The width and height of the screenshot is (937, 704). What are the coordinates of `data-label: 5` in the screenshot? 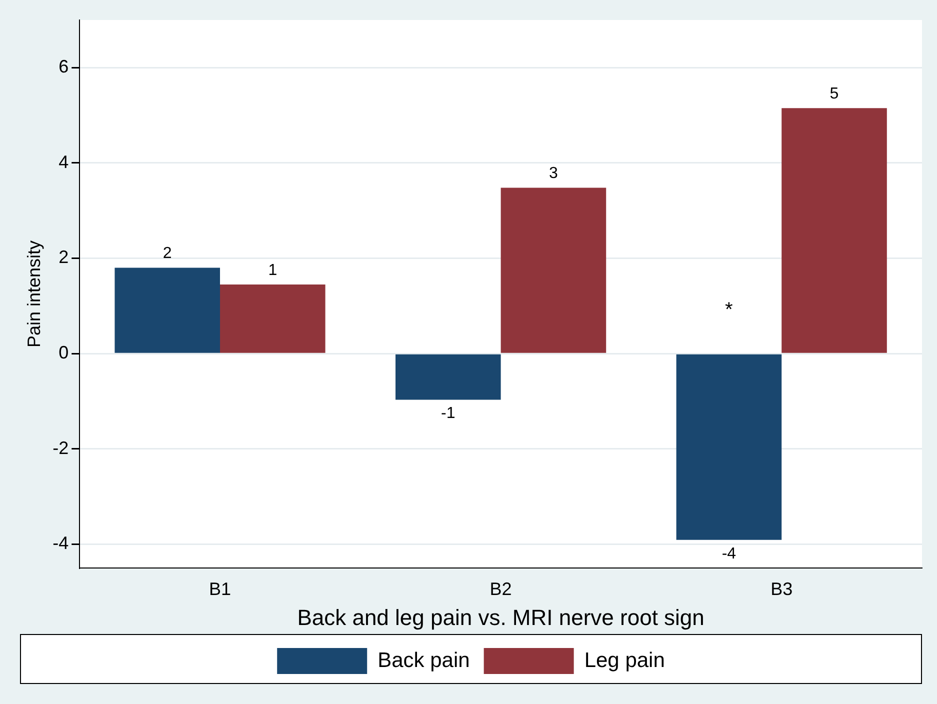 It's located at (834, 94).